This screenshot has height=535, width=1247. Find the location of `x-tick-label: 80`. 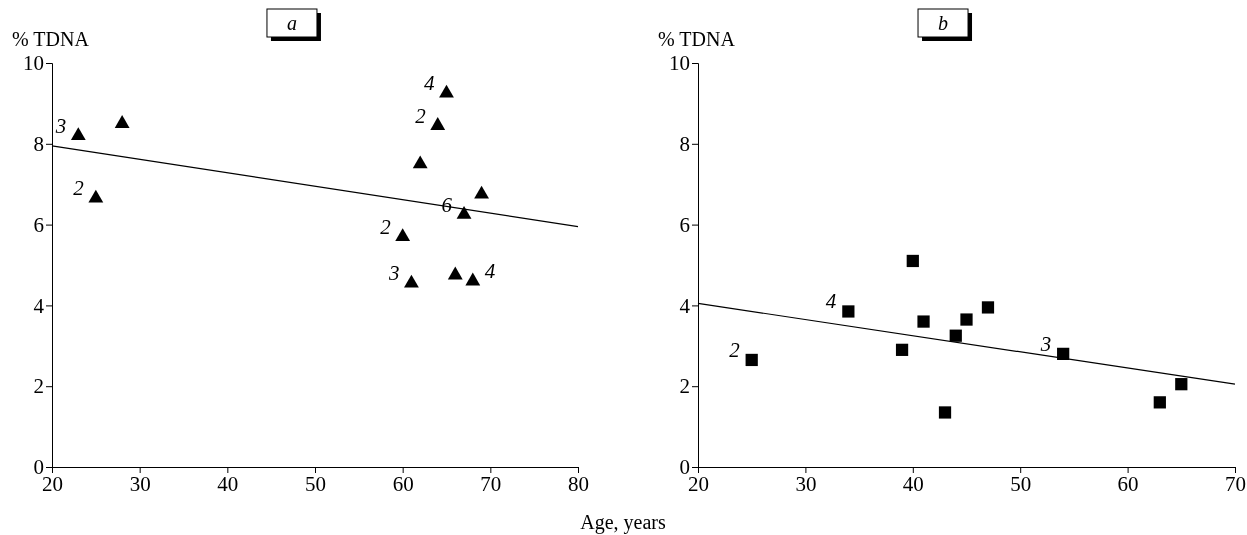

x-tick-label: 80 is located at coordinates (578, 483).